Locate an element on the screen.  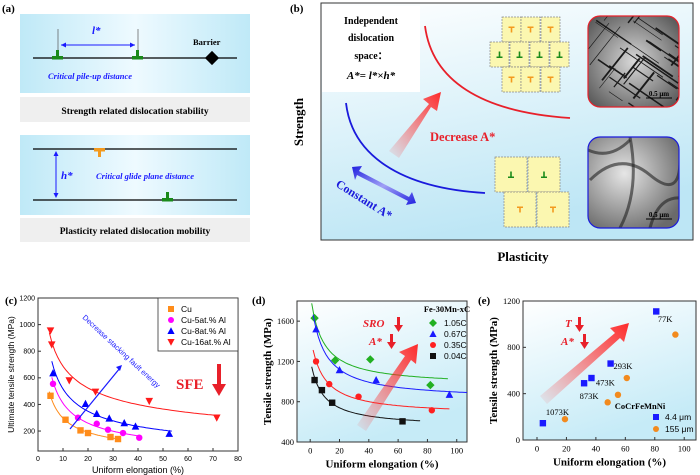
panel-d-label: (d) is located at coordinates (259, 301).